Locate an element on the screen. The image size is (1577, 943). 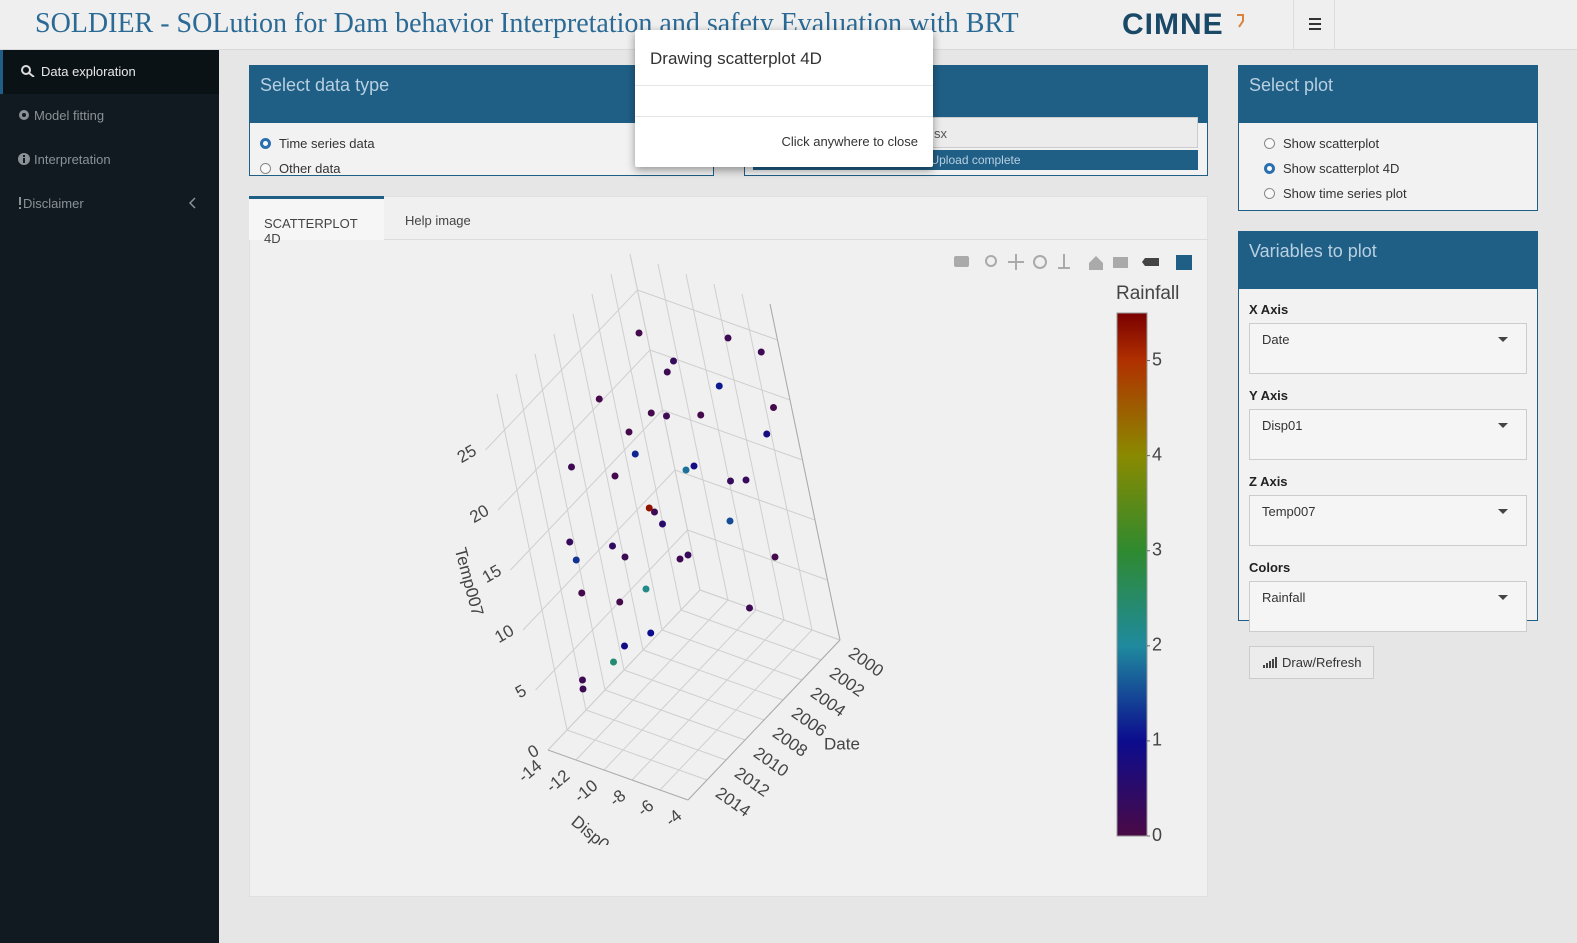
colorbar-tick-label: 1 is located at coordinates (1157, 740).